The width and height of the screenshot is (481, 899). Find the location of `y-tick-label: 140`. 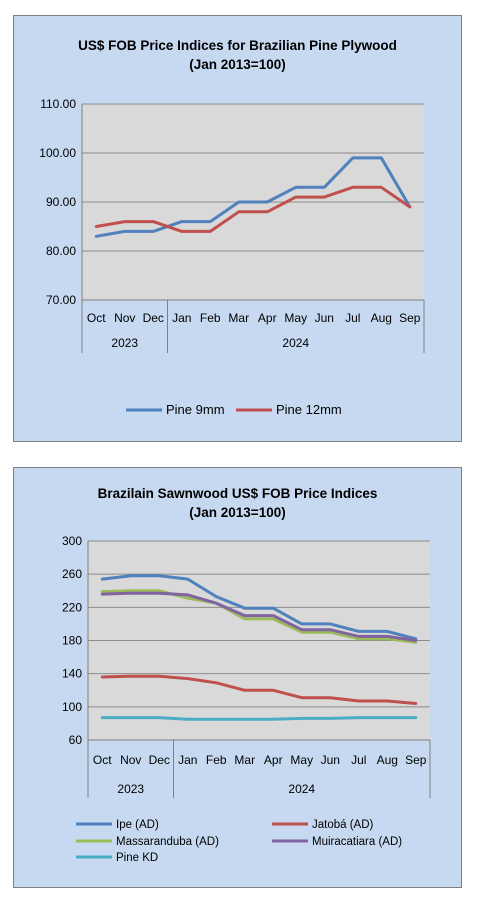

y-tick-label: 140 is located at coordinates (72, 674).